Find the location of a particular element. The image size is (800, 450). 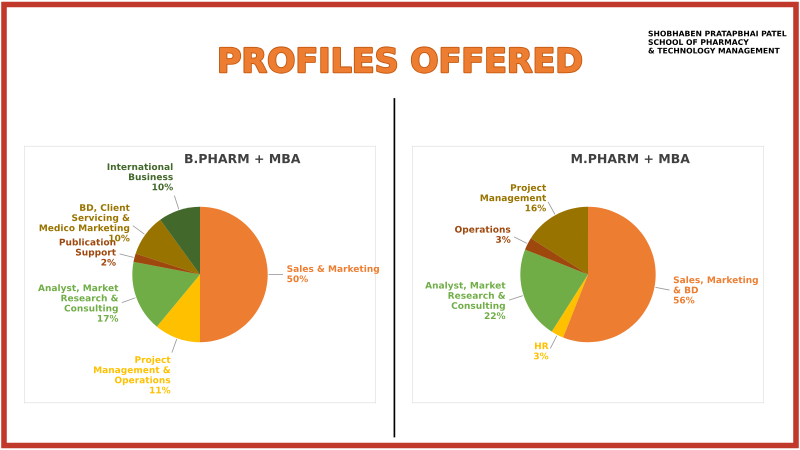

slice-label: Operations is located at coordinates (482, 230).